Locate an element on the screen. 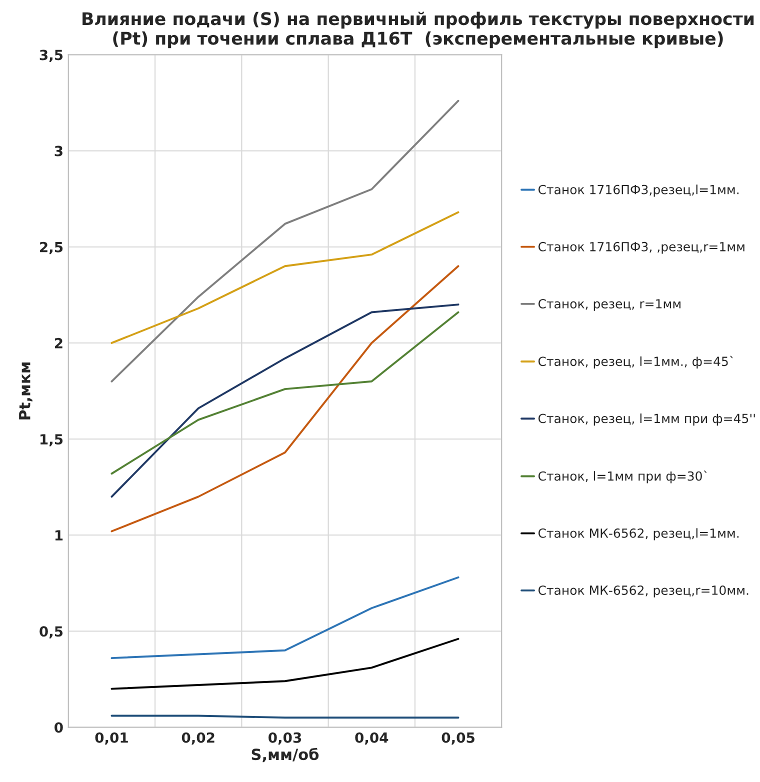 The width and height of the screenshot is (760, 782). x-tick-label: 0,02 is located at coordinates (198, 738).